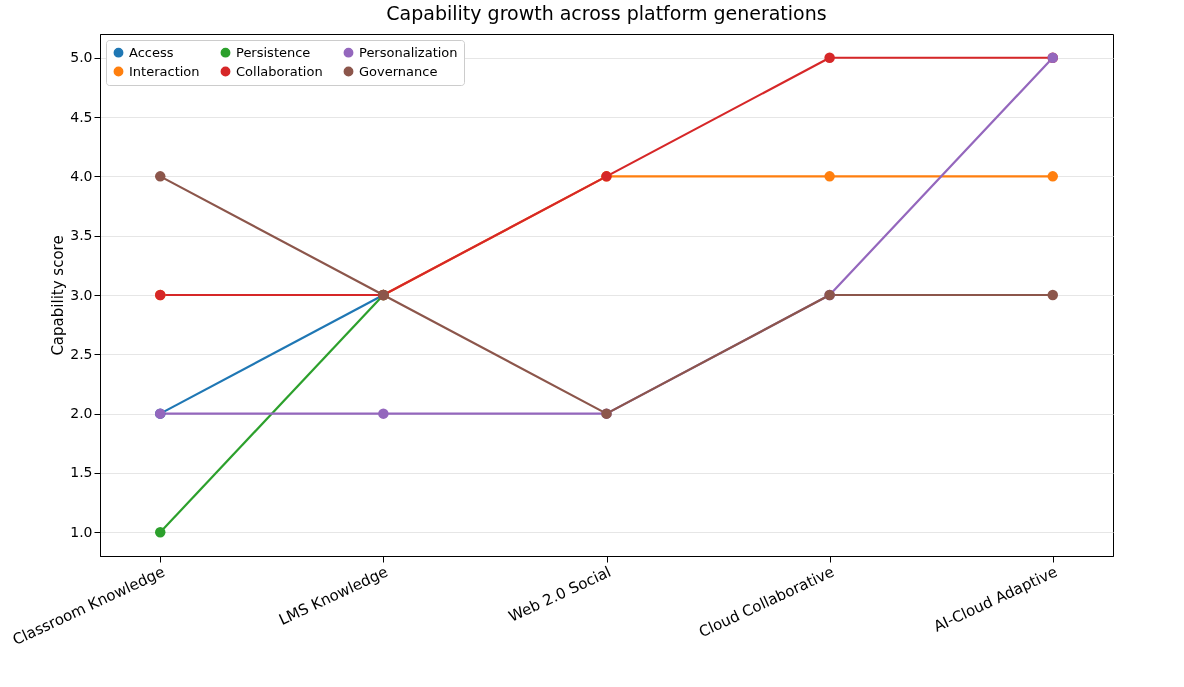  Describe the element at coordinates (273, 52) in the screenshot. I see `legend-label: Persistence` at that location.